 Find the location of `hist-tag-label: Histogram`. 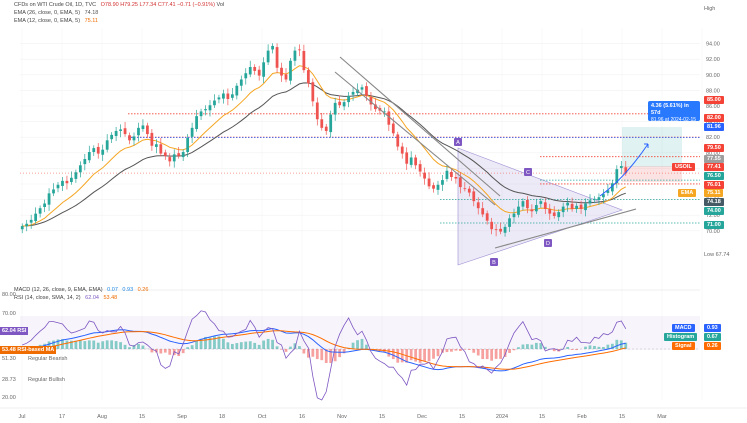

hist-tag-label: Histogram is located at coordinates (681, 337).